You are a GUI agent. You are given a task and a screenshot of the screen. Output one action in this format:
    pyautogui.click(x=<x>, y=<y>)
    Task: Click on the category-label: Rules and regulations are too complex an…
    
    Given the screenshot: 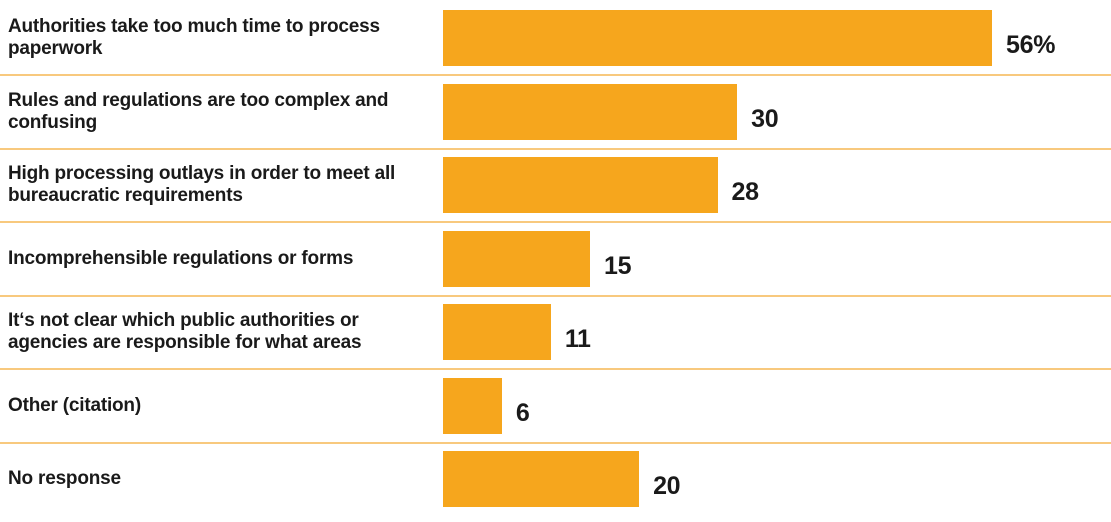 What is the action you would take?
    pyautogui.click(x=198, y=111)
    